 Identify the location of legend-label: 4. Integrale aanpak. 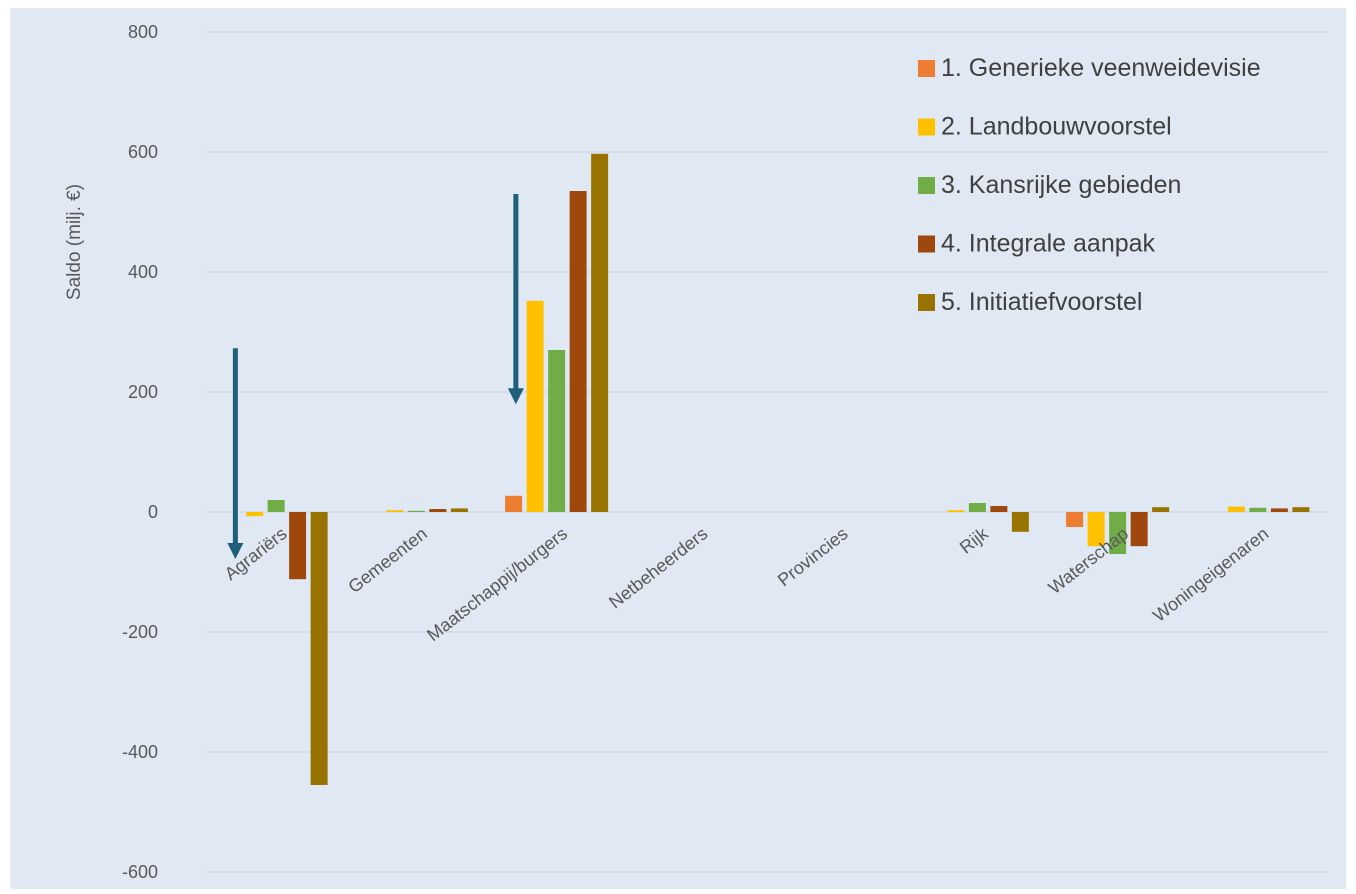
(1048, 244).